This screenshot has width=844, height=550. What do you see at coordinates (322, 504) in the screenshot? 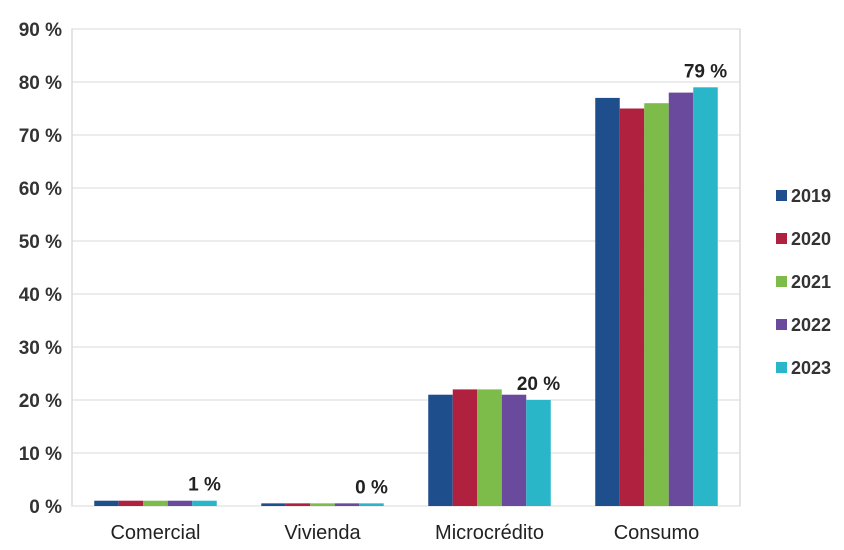
I see `bar-vivienda-2021` at bounding box center [322, 504].